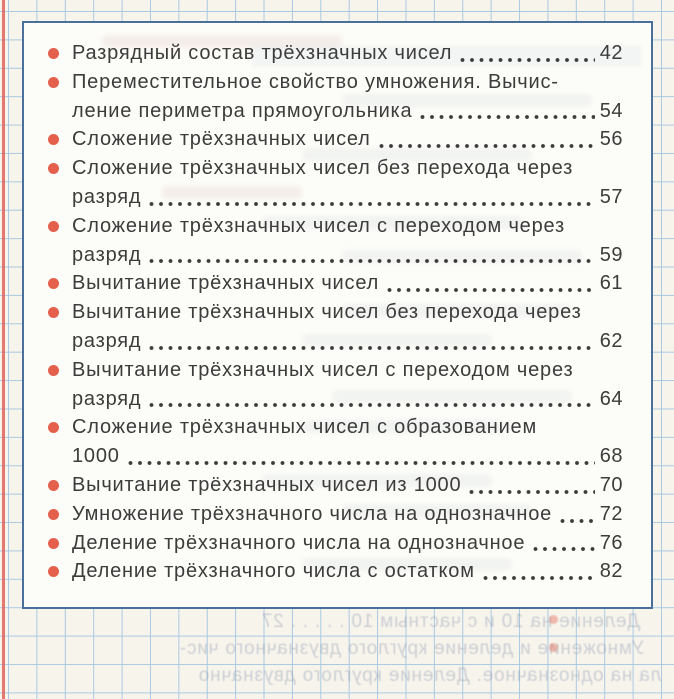  Describe the element at coordinates (226, 283) in the screenshot. I see `toc-entry-text: Вычитание трёхзначных чисел` at that location.